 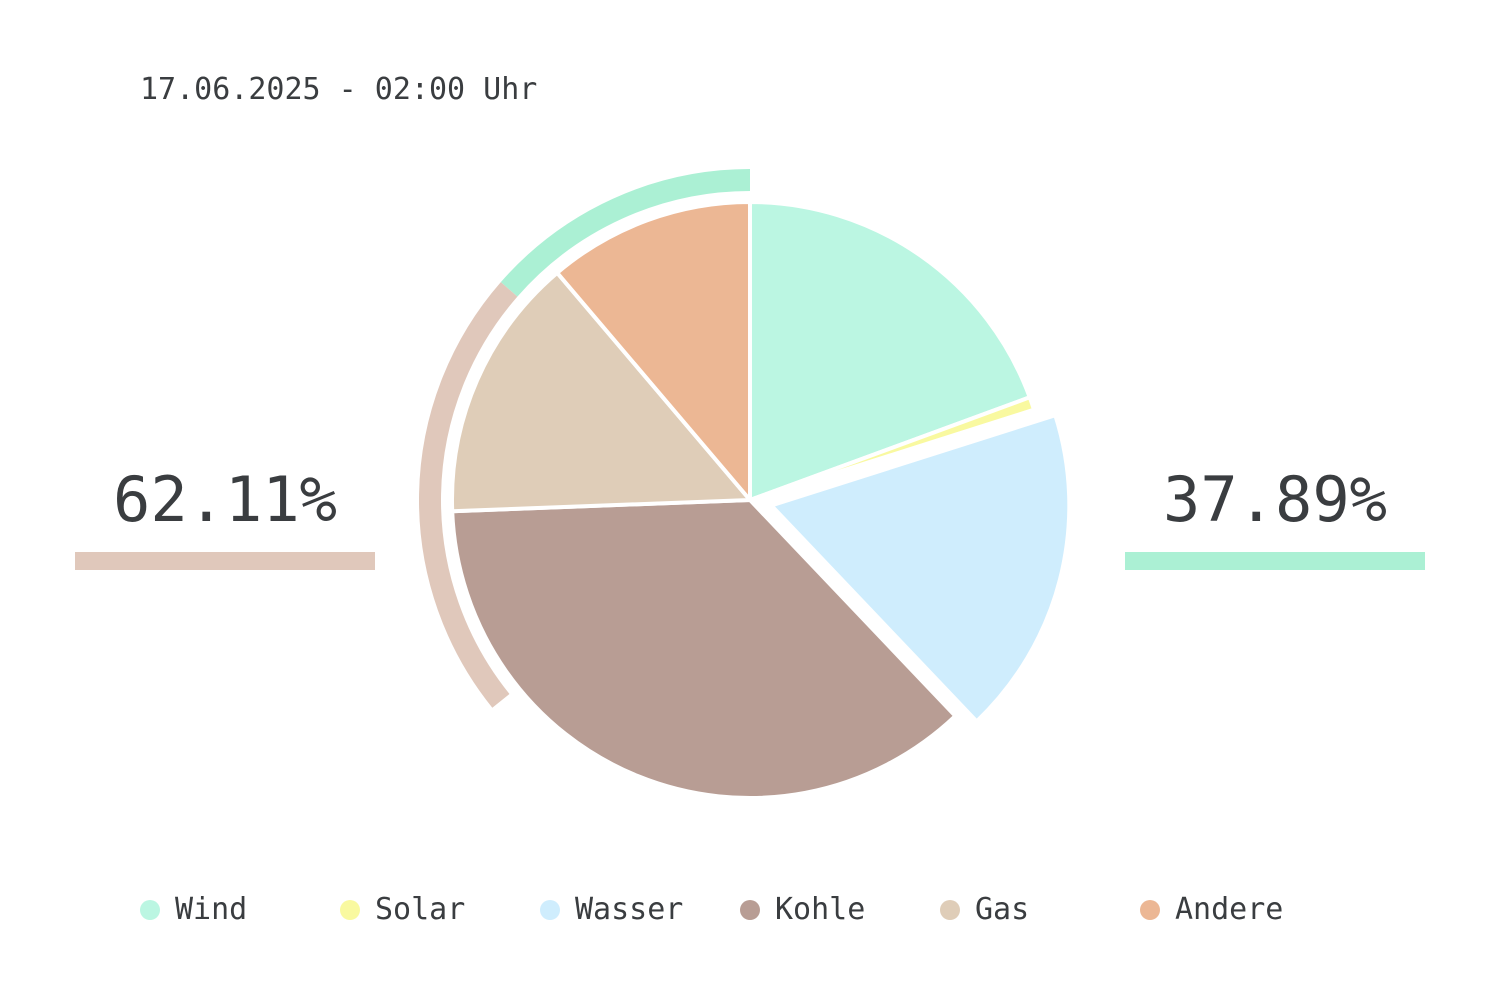 I want to click on legend-label: Wasser, so click(x=629, y=909).